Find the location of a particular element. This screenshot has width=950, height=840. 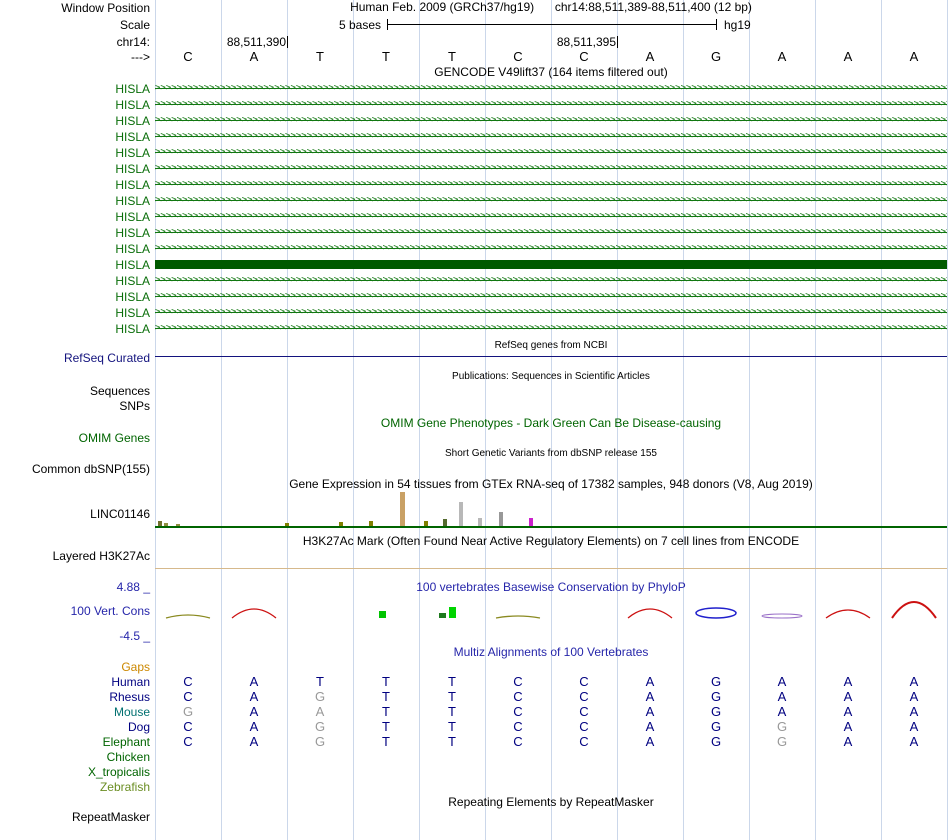

multiz-row-zebrafish: Zebrafish is located at coordinates (475, 787).